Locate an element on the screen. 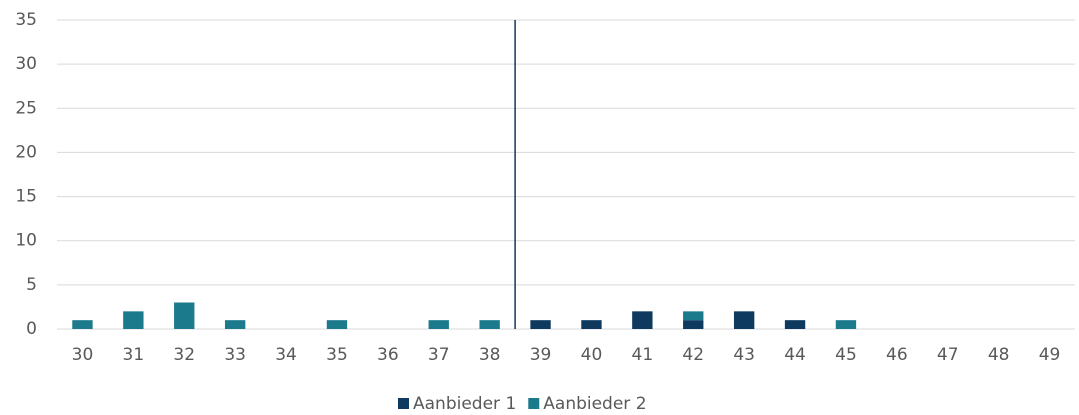 Image resolution: width=1079 pixels, height=415 pixels. x-tick-label: 49 is located at coordinates (1050, 355).